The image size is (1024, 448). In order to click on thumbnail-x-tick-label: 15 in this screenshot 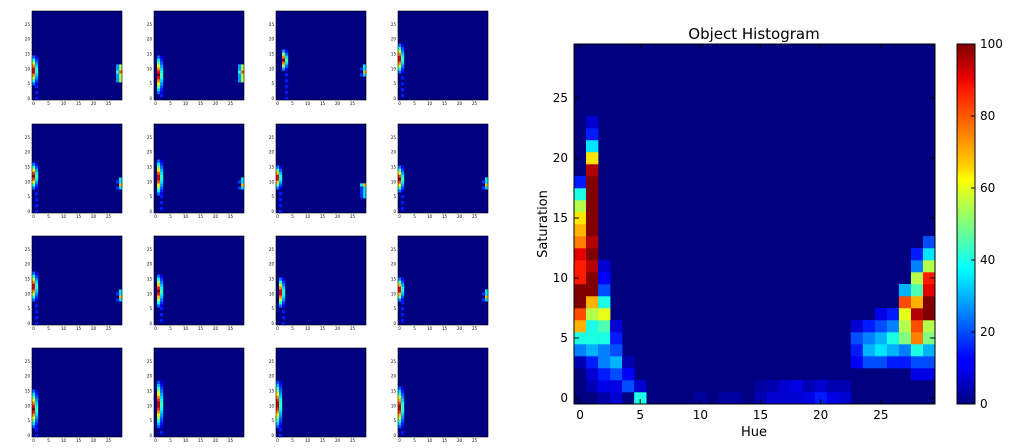, I will do `click(323, 216)`.